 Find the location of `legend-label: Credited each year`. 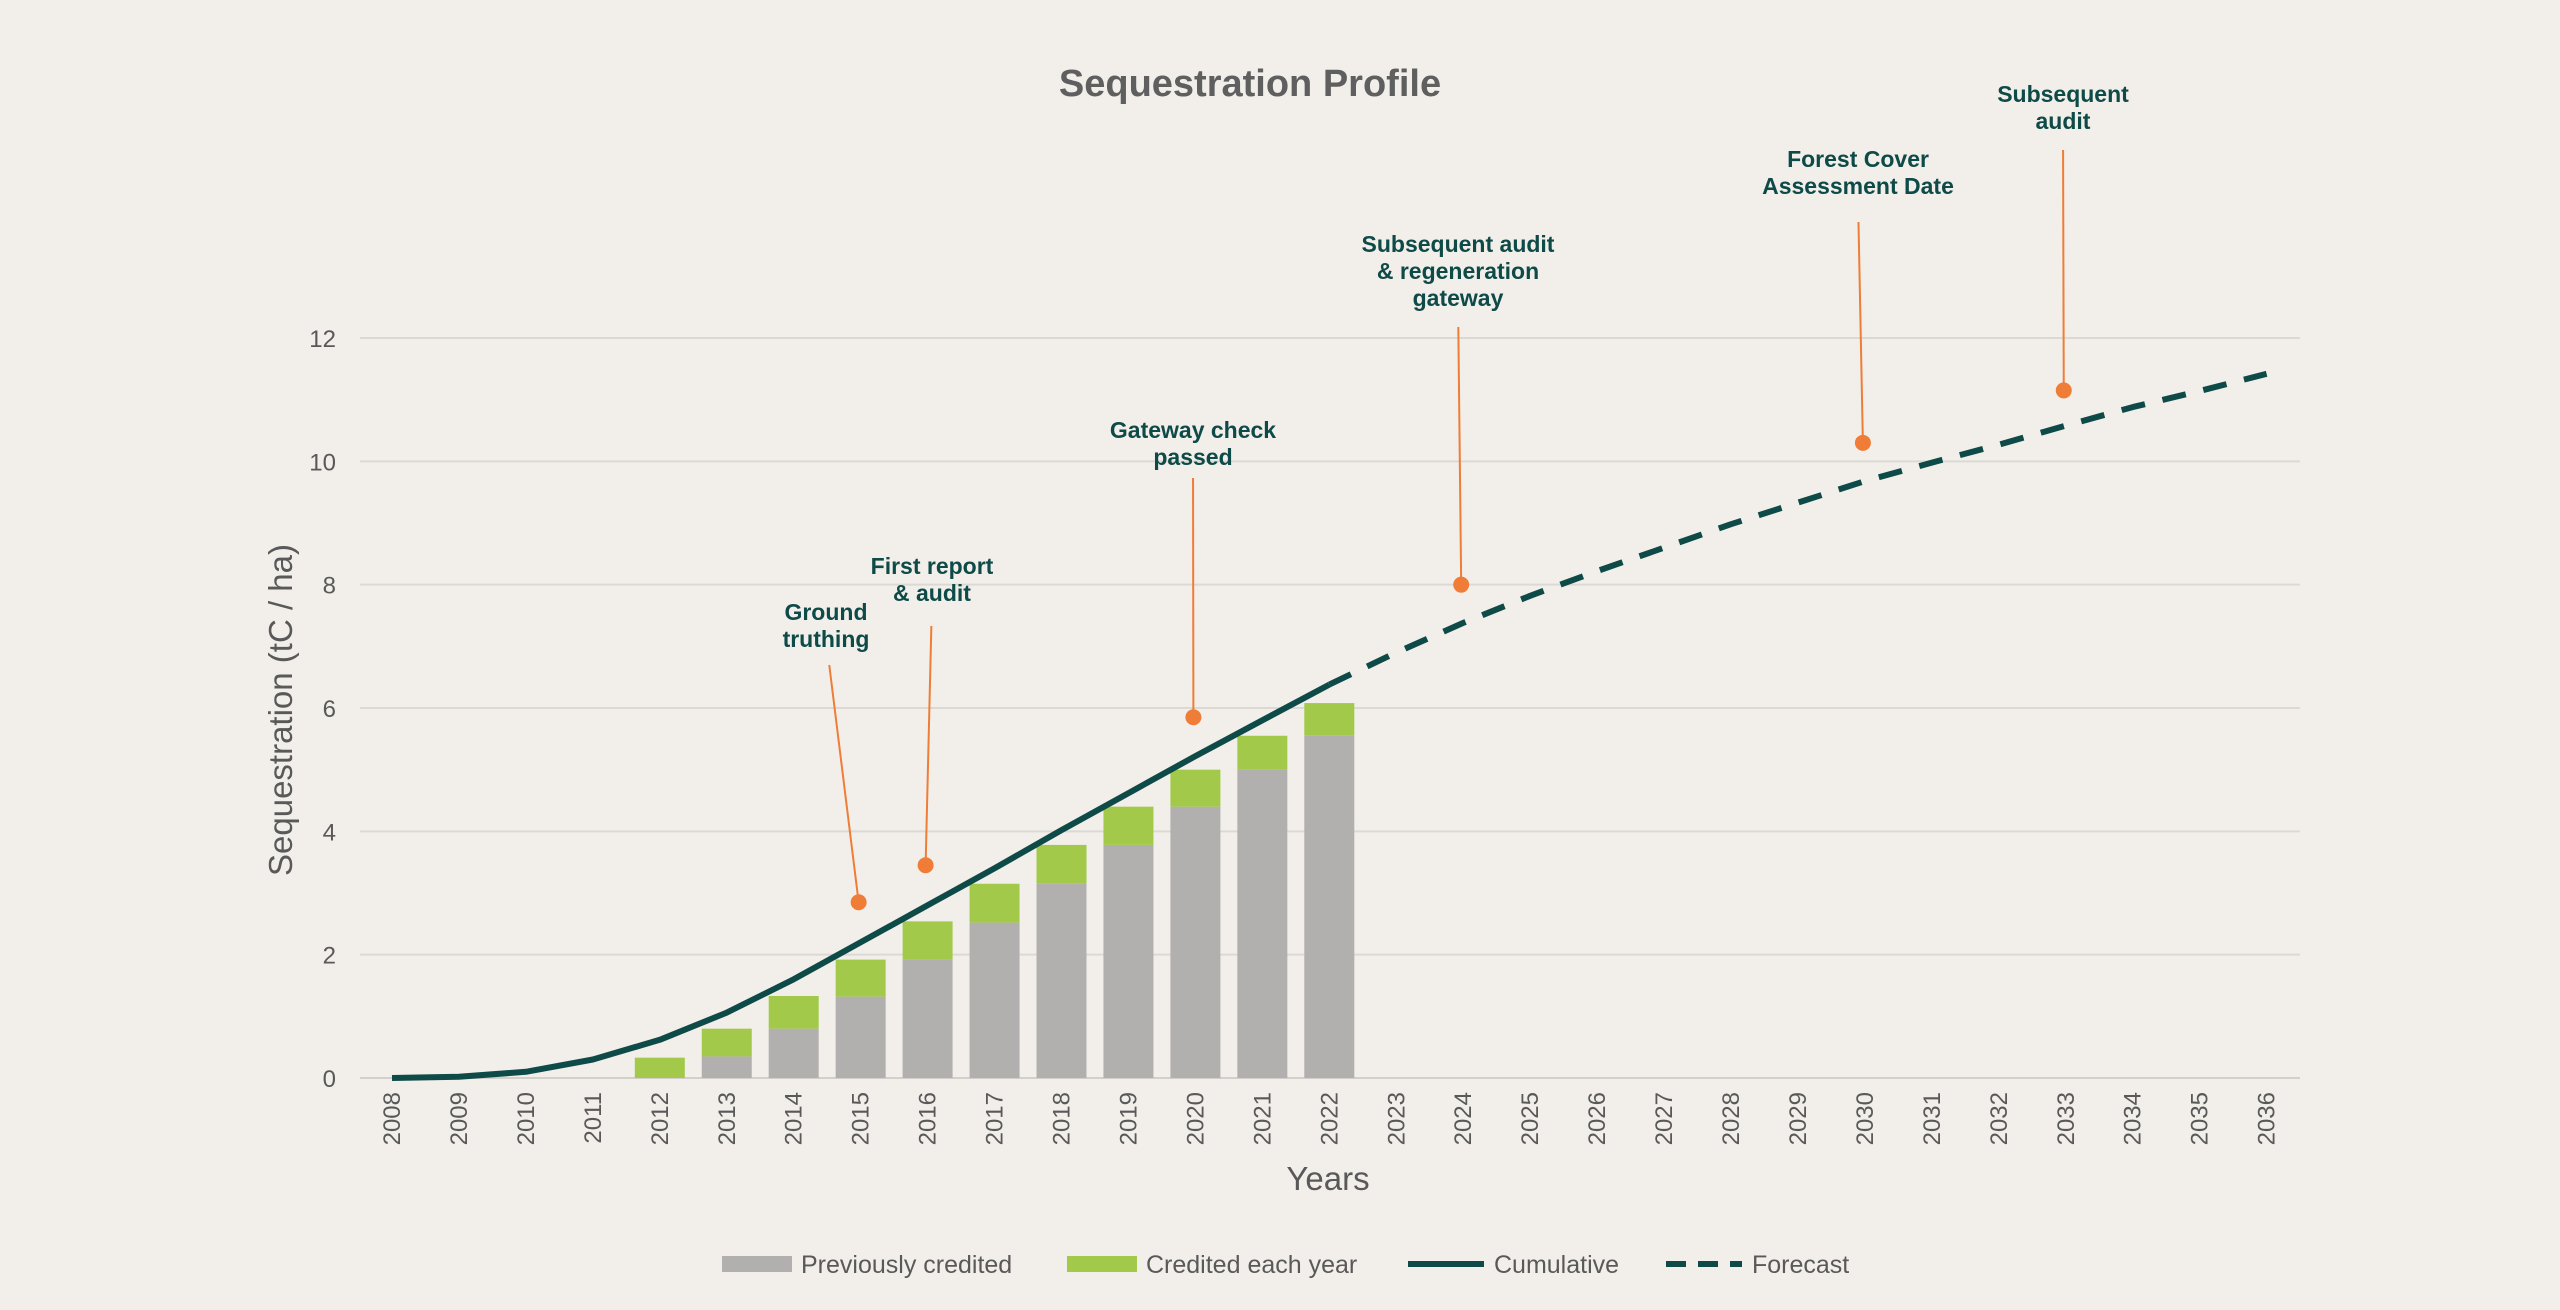

legend-label: Credited each year is located at coordinates (1251, 1265).